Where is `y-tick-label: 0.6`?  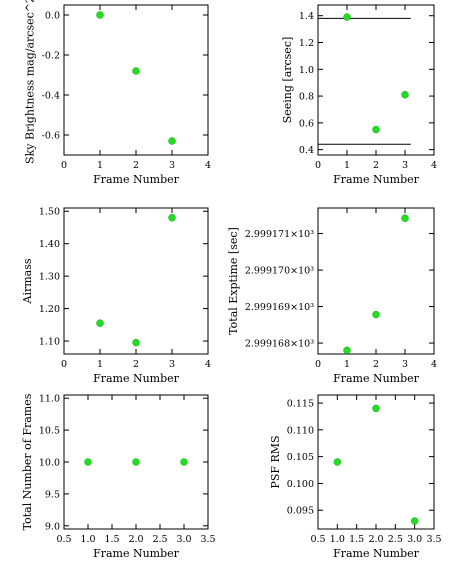 y-tick-label: 0.6 is located at coordinates (306, 123).